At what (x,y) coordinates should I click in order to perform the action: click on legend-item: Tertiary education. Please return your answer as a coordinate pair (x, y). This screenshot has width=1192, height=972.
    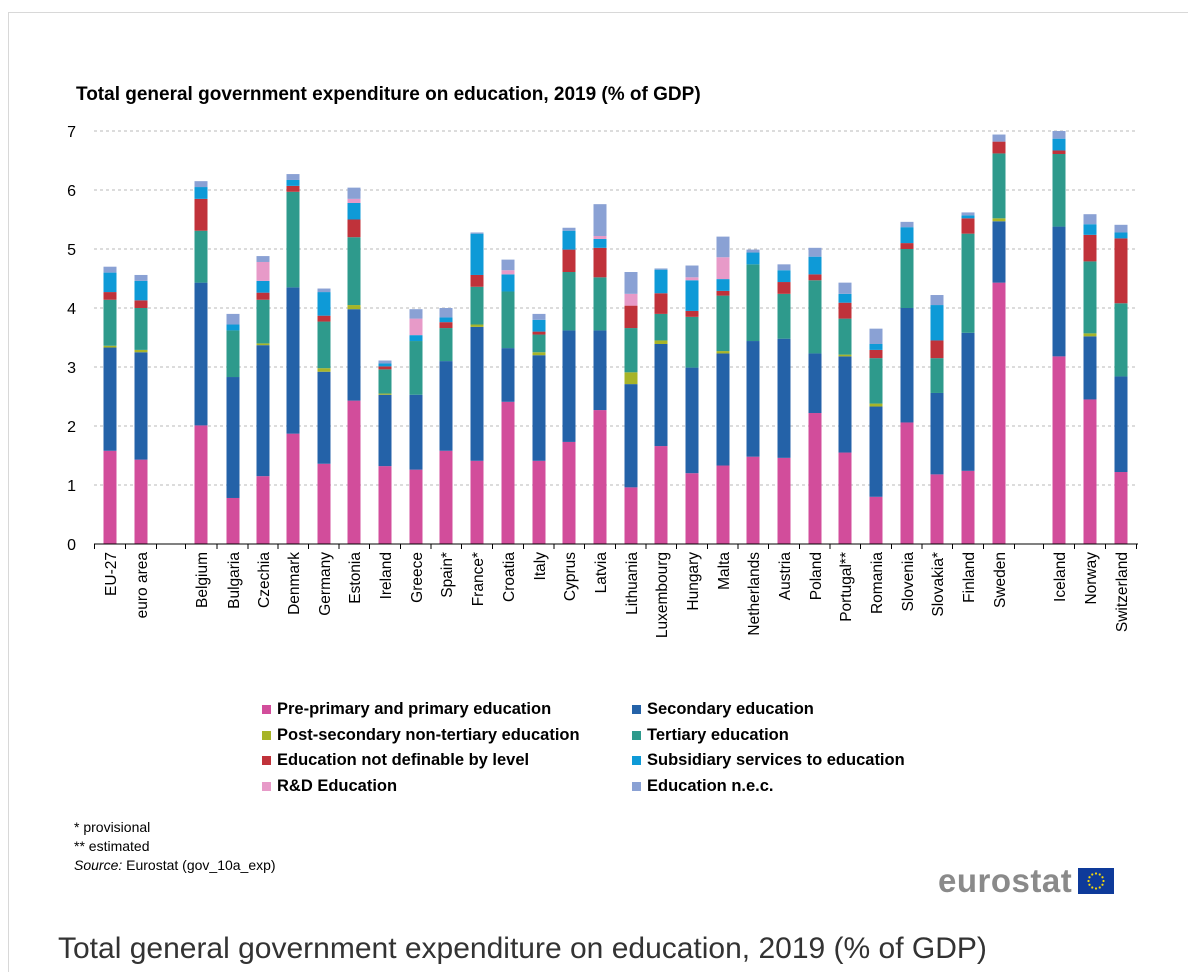
    Looking at the image, I should click on (710, 735).